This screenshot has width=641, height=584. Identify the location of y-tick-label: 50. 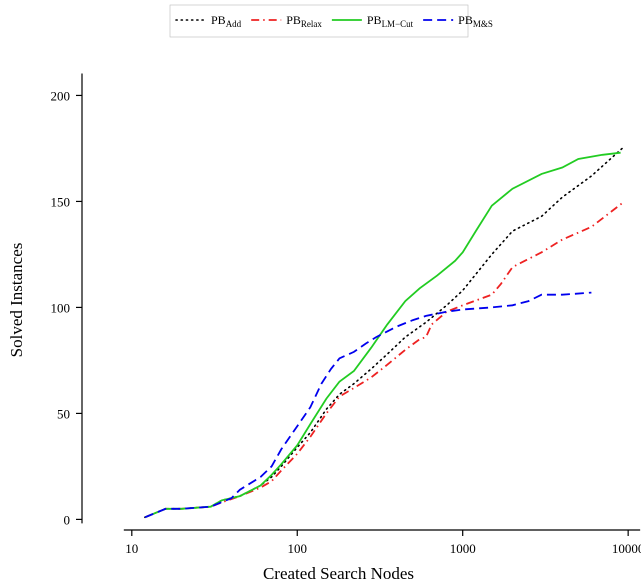
(63, 413).